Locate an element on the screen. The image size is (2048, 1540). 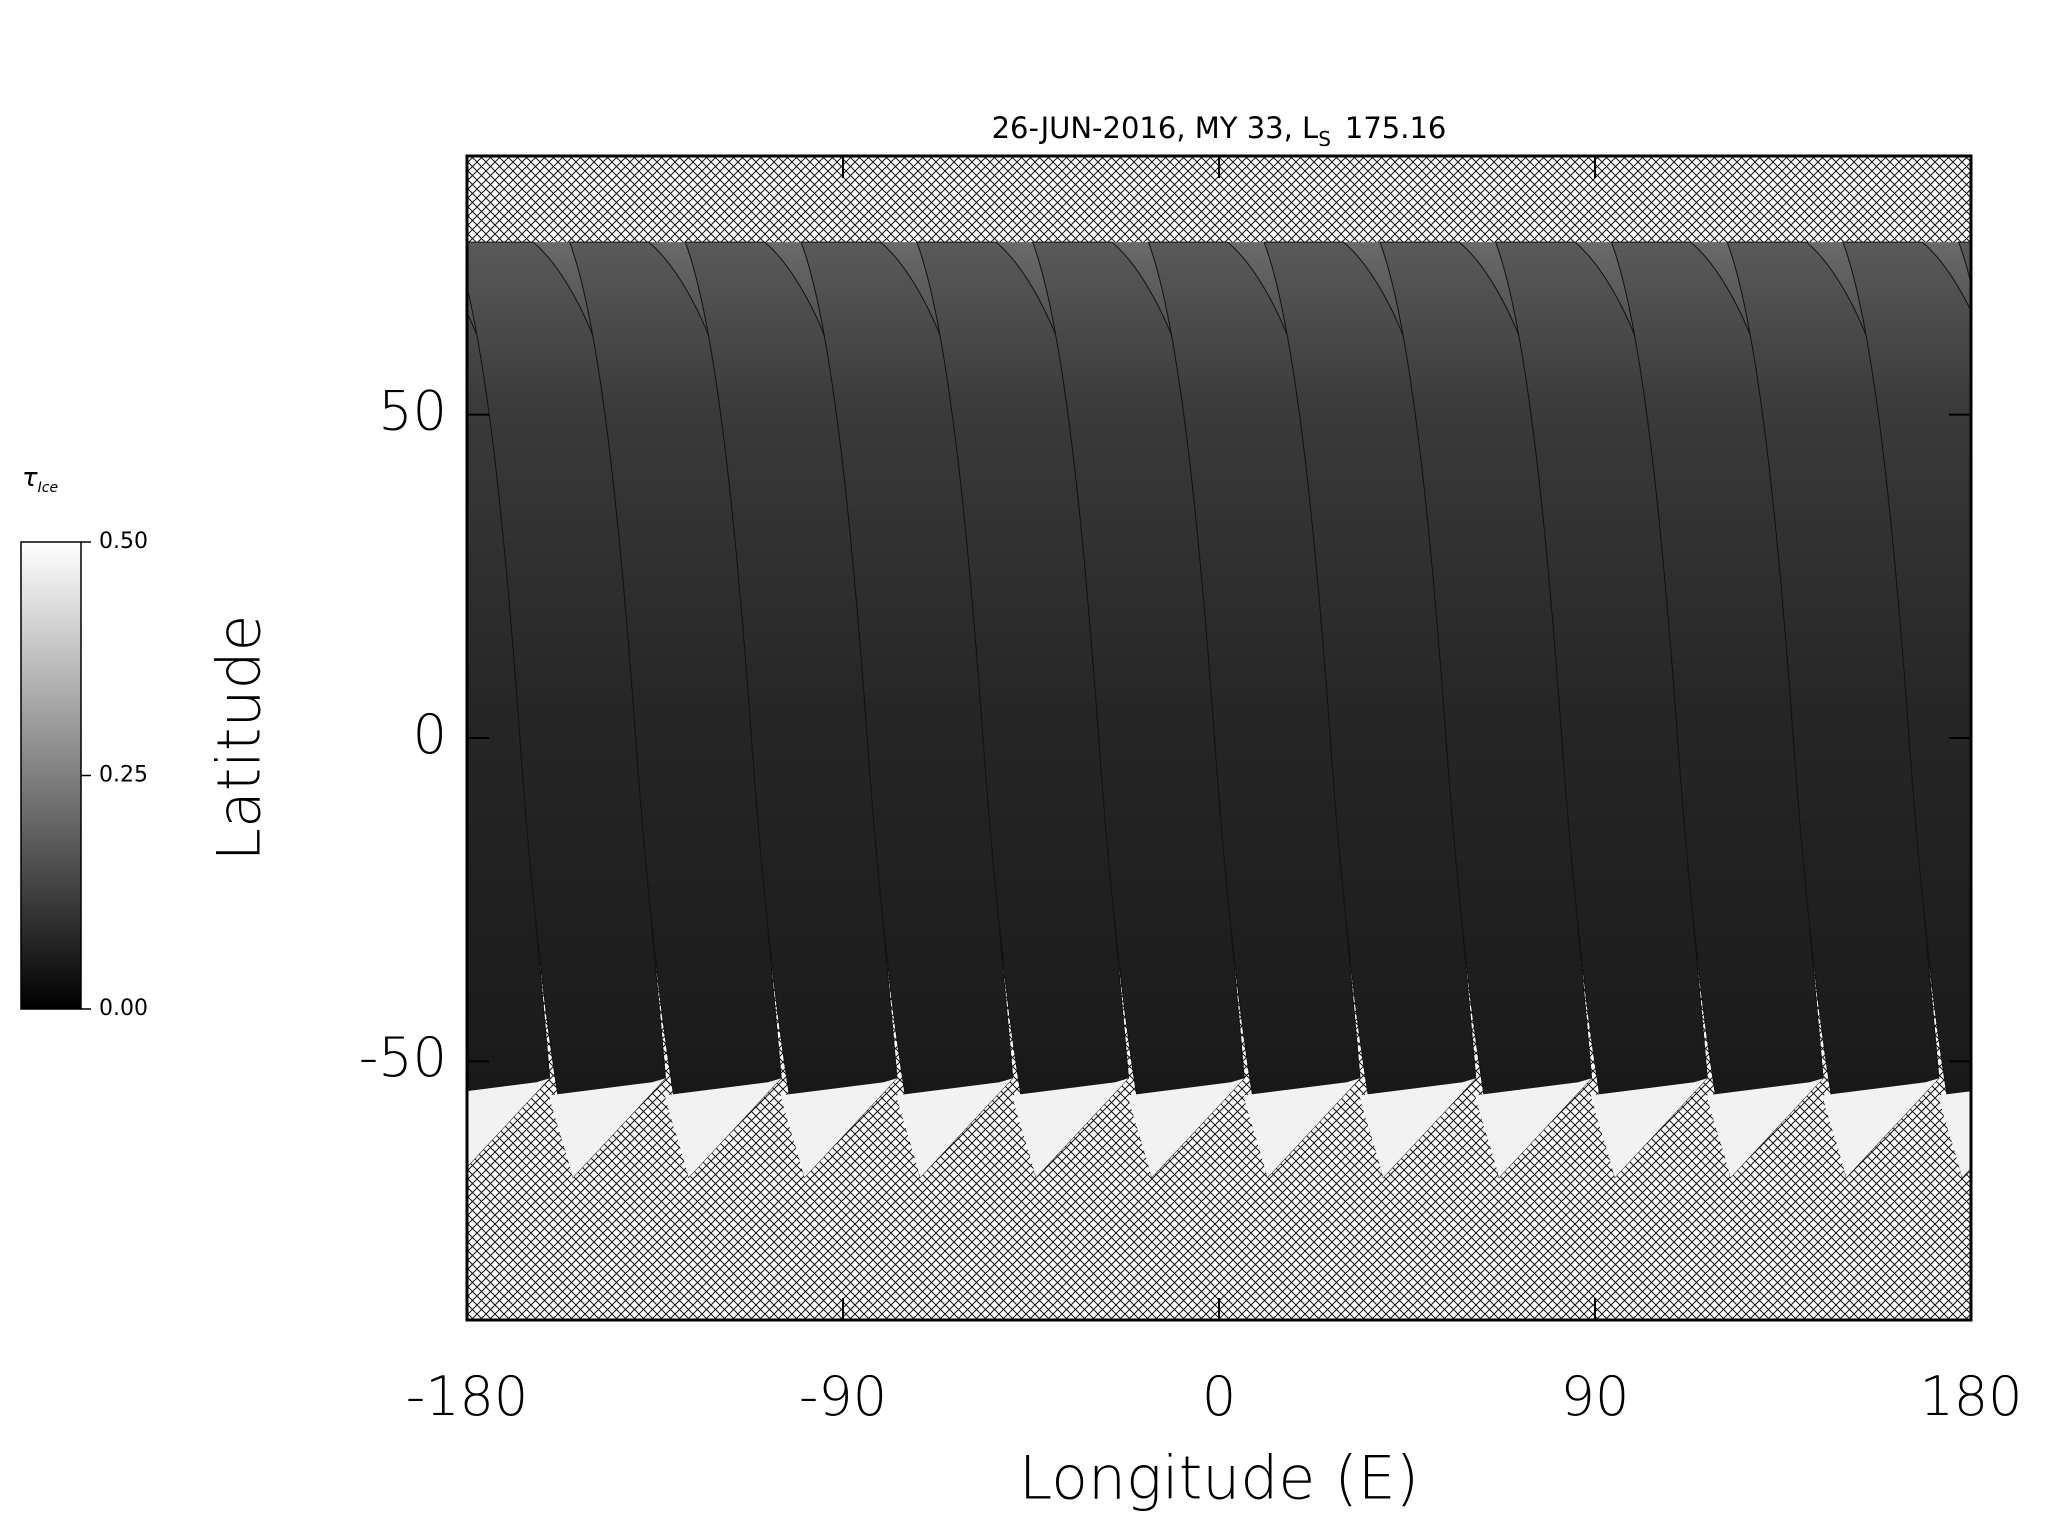
title-subscript: S is located at coordinates (1324, 139).